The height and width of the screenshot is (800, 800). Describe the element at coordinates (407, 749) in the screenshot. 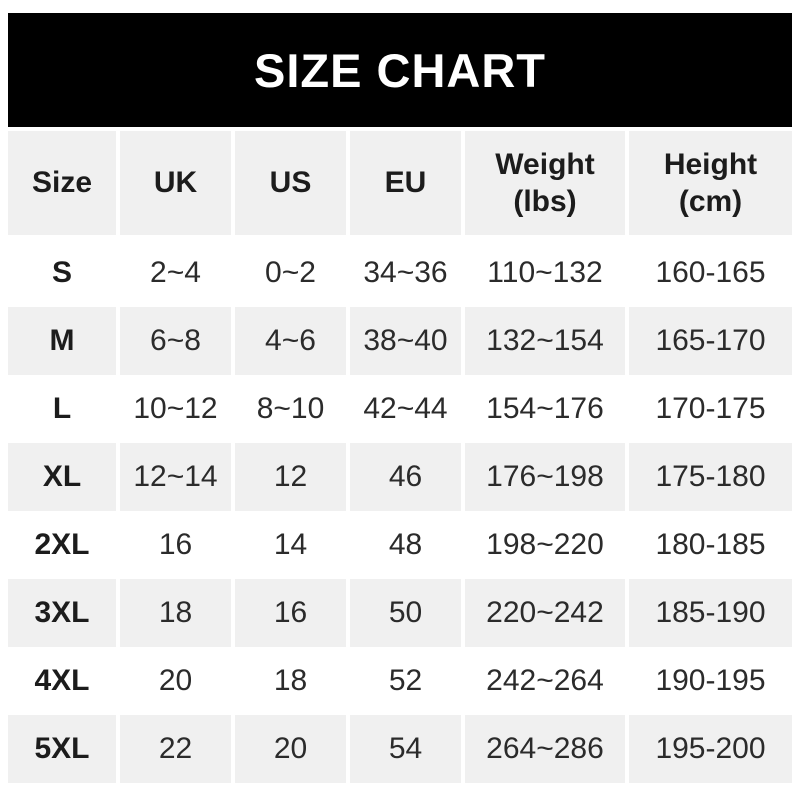

I see `eu-cell: 54` at that location.